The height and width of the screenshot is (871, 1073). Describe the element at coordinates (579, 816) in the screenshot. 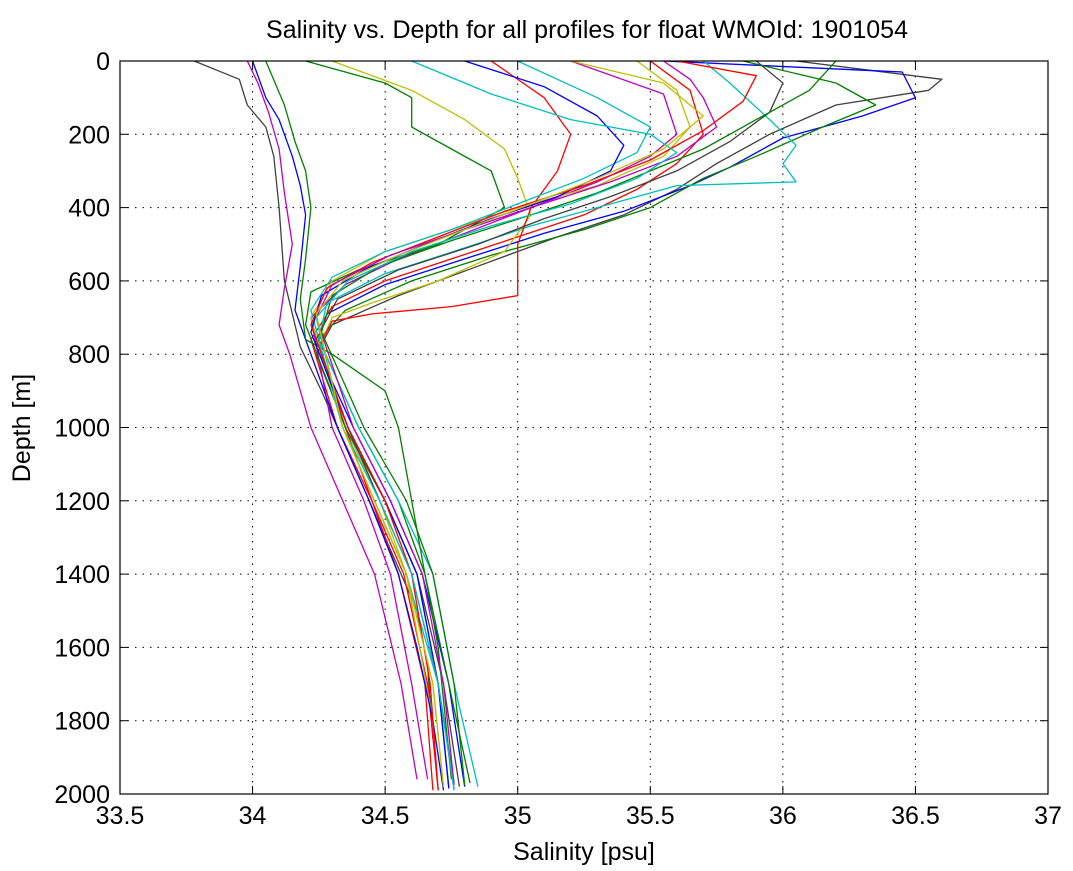

I see `x-tick-labels: 33.5 34 34.5 35 35.5 36 36.5 37` at that location.